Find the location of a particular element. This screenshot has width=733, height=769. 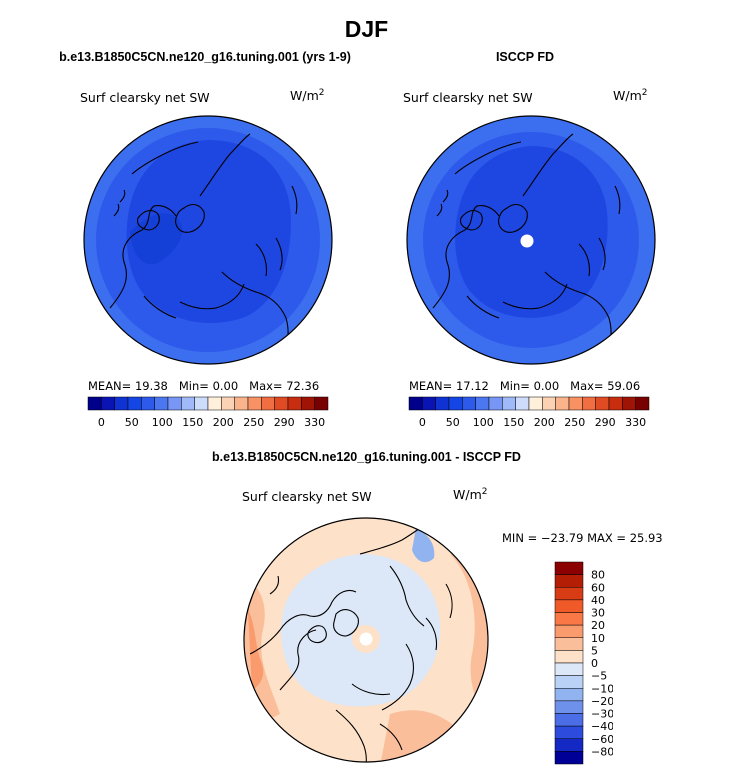

colorbar-tick-label: 40 is located at coordinates (598, 600).